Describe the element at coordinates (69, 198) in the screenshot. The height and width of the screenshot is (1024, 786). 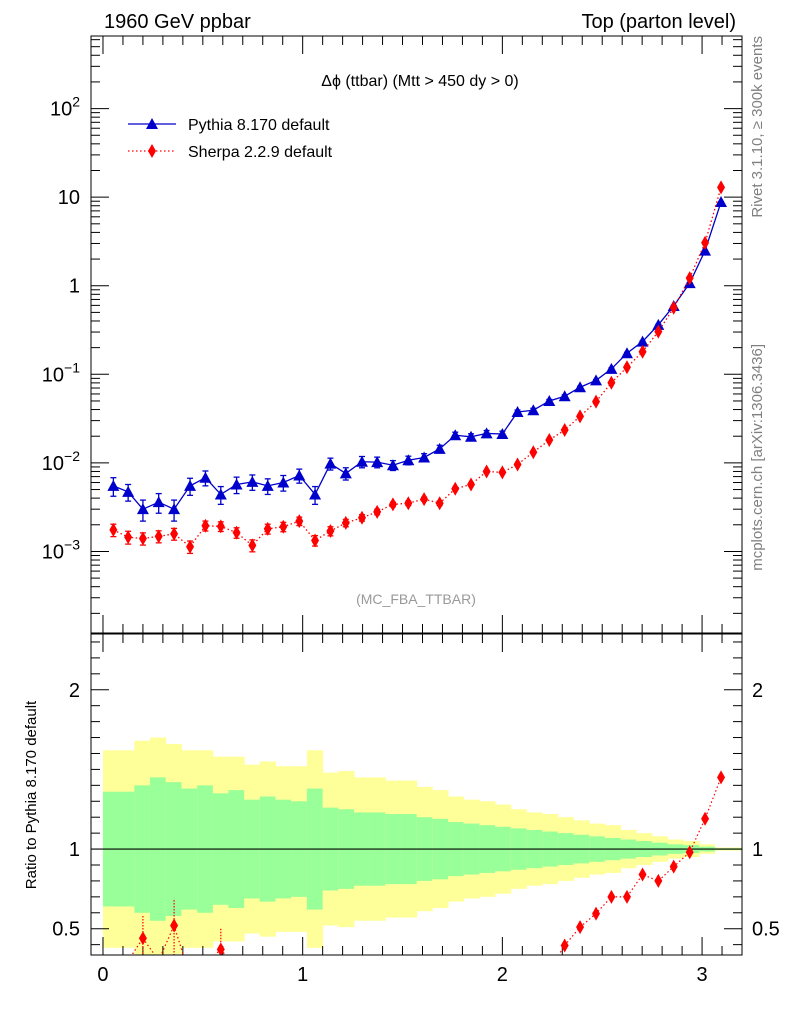
I see `y-tick-label: 10` at that location.